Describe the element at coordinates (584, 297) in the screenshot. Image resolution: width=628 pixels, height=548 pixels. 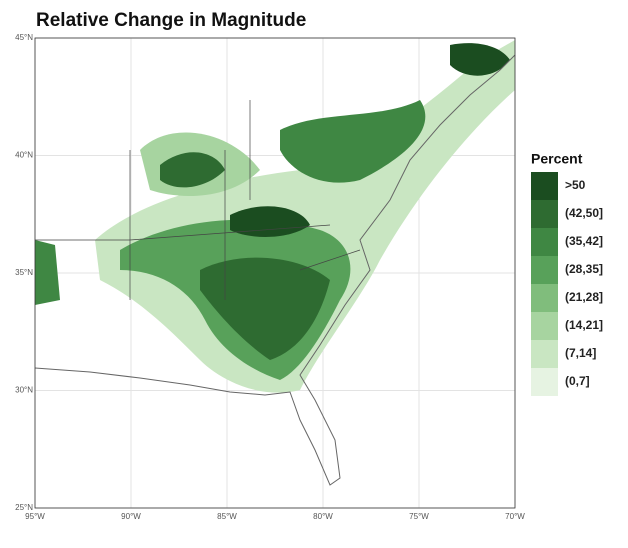
I see `legend-label: (21,28]` at that location.